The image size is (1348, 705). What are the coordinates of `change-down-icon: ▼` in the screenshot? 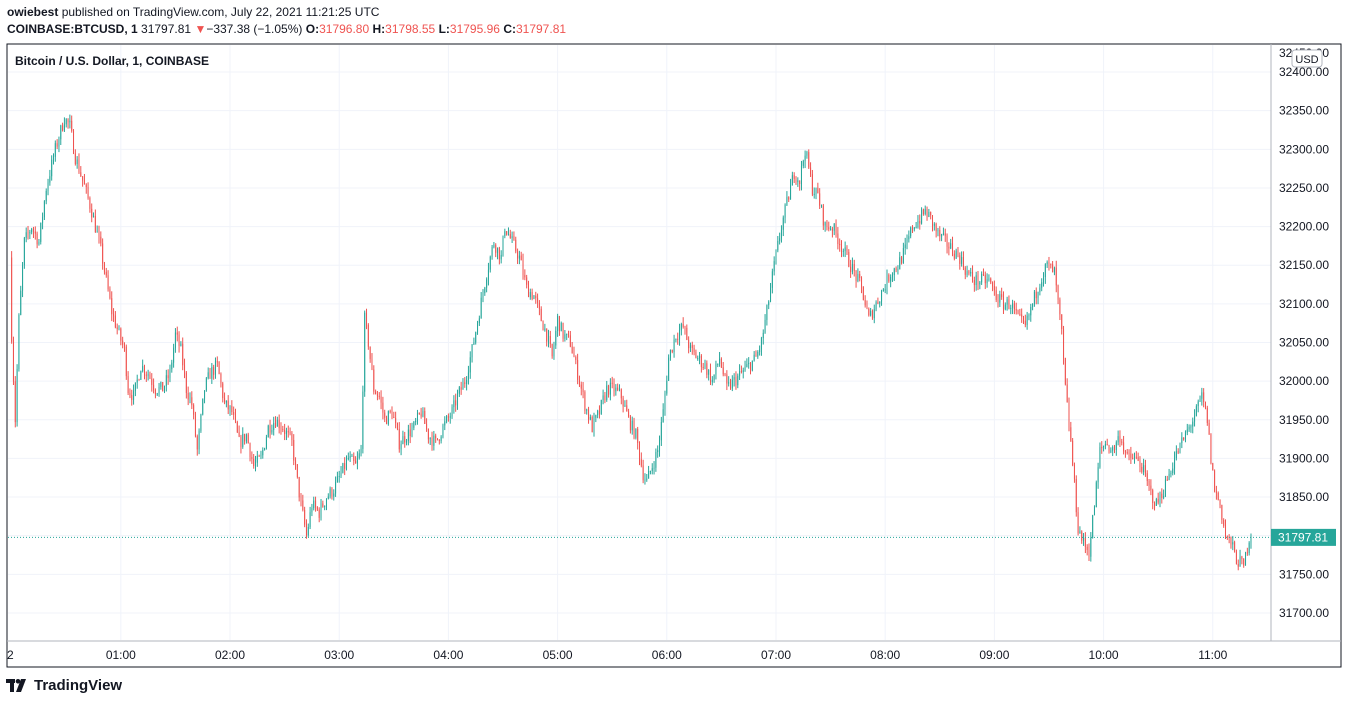 It's located at (200, 29).